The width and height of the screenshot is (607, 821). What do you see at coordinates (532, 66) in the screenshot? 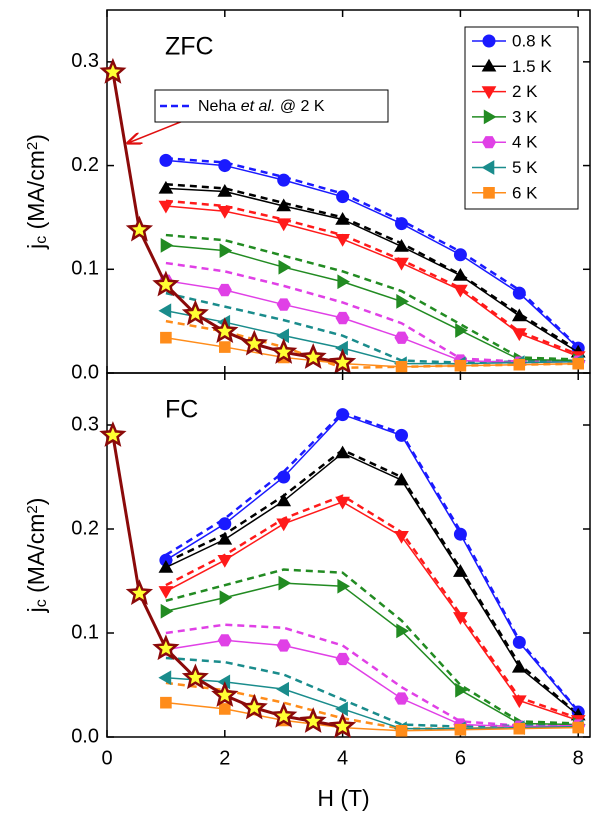
I see `legend-label: 1.5 K` at bounding box center [532, 66].